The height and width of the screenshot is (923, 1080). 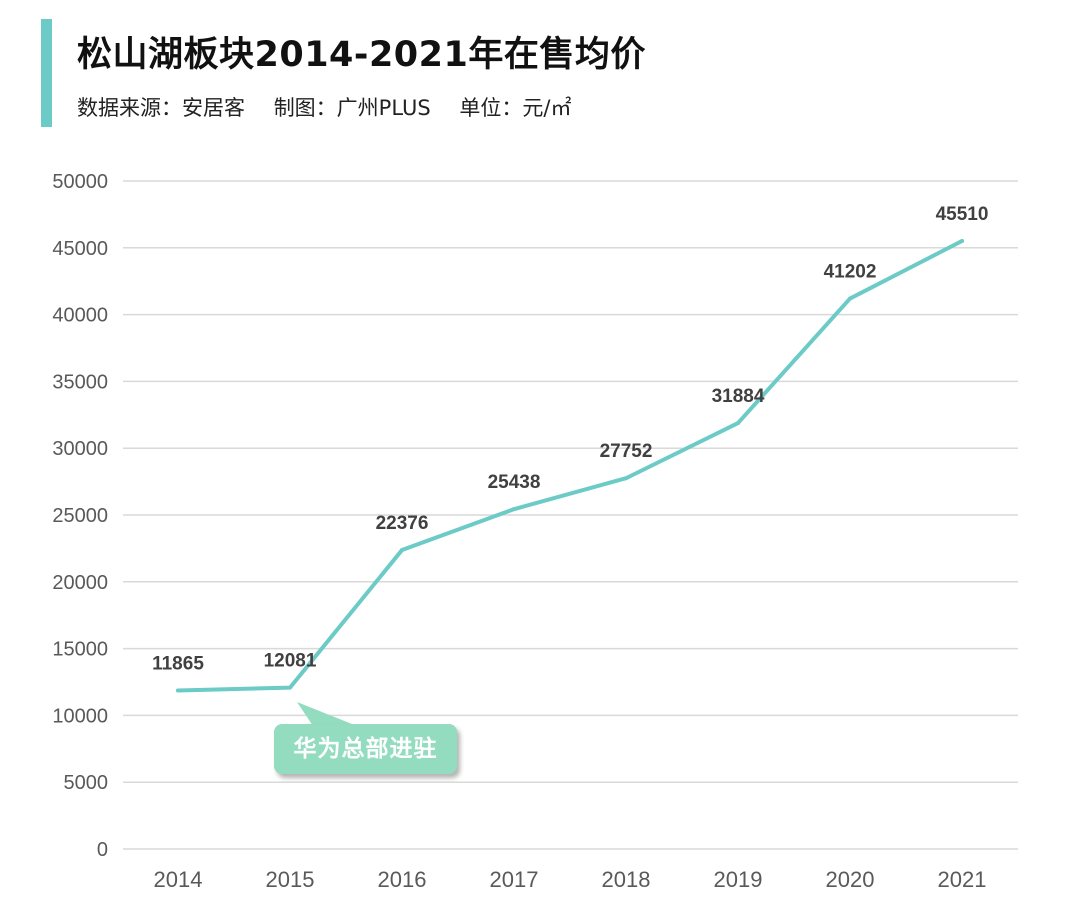 I want to click on y-tick-label: 5000, so click(x=86, y=783).